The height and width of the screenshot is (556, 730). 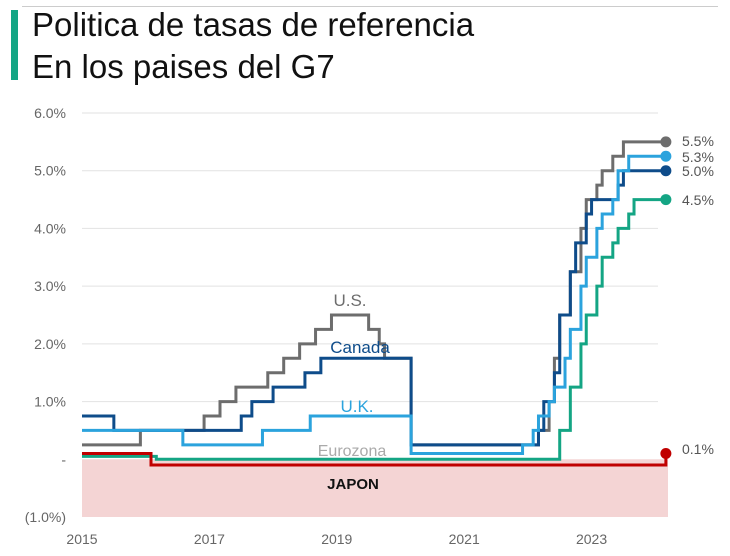 What do you see at coordinates (353, 484) in the screenshot?
I see `series-label: JAPON` at bounding box center [353, 484].